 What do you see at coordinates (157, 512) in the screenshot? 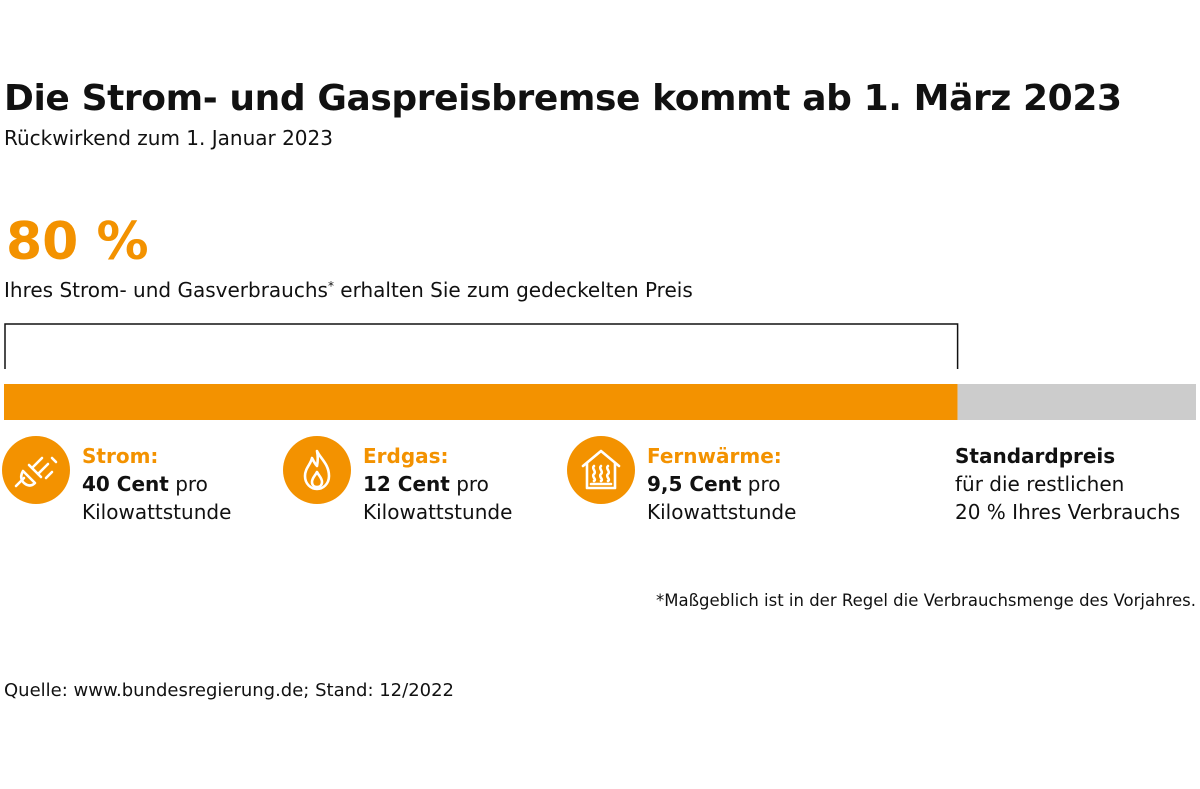
I see `item-unit2-strom: Kilowattstunde` at bounding box center [157, 512].